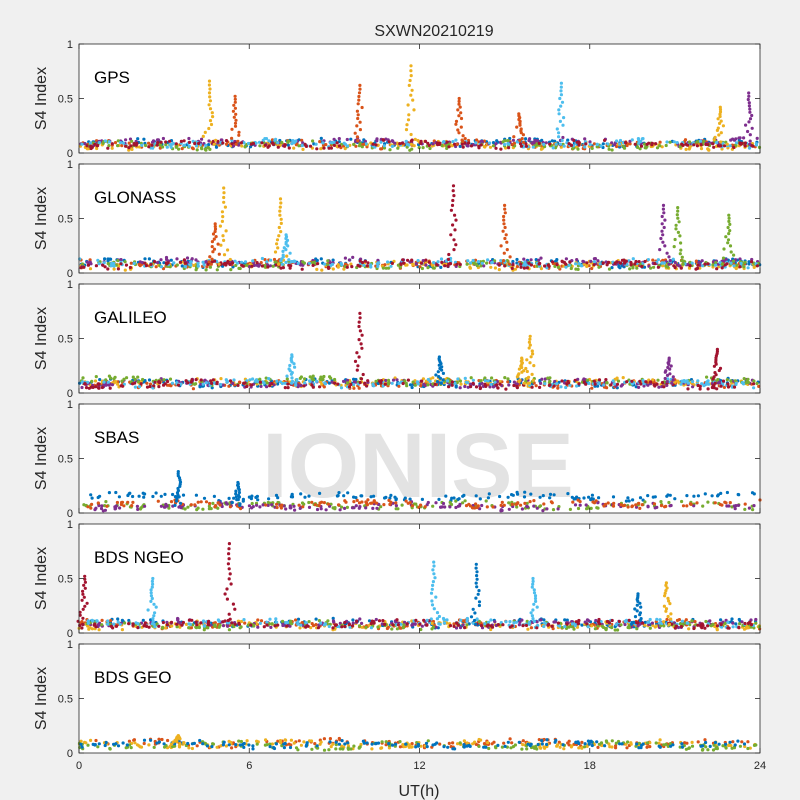 This screenshot has height=800, width=800. I want to click on watermark-text: IONISE, so click(418, 466).